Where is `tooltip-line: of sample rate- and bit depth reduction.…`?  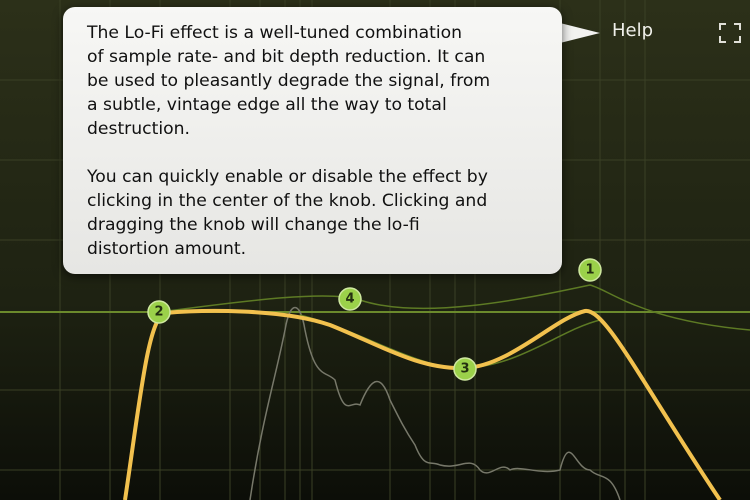
tooltip-line: of sample rate- and bit depth reduction.… is located at coordinates (286, 57).